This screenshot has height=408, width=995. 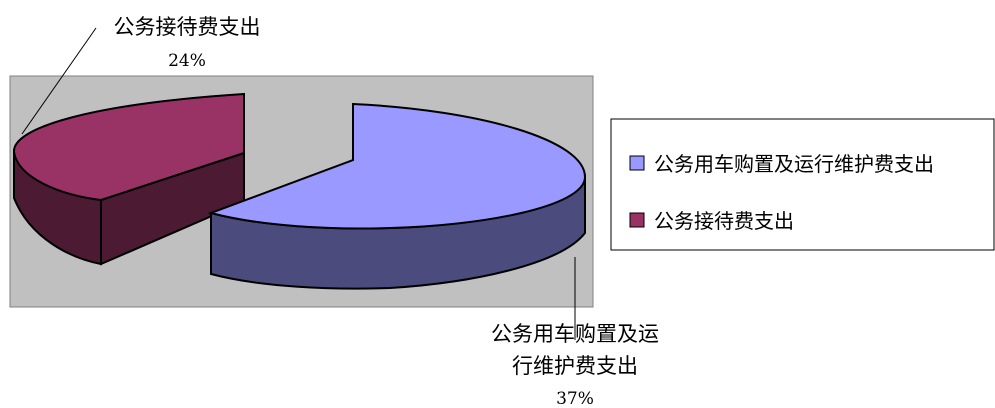 I want to click on data-label-hospitality-percent: 24%, so click(x=187, y=61).